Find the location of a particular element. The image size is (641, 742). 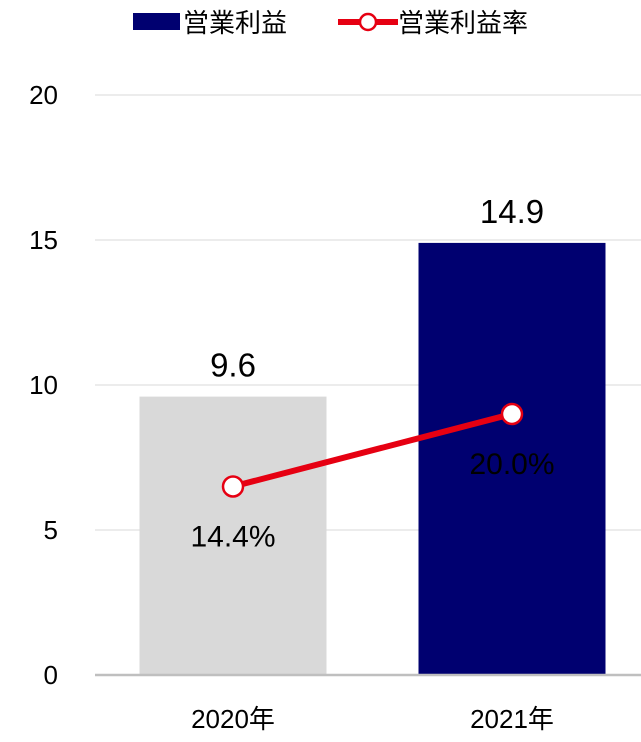

x-tick-label-0: 2020年 is located at coordinates (233, 719).